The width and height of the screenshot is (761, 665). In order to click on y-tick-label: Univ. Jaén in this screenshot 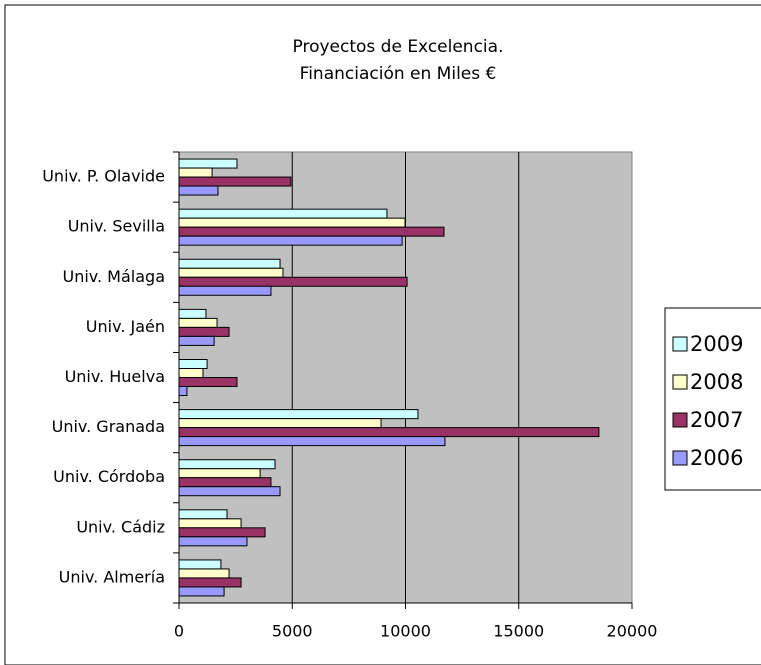, I will do `click(125, 326)`.